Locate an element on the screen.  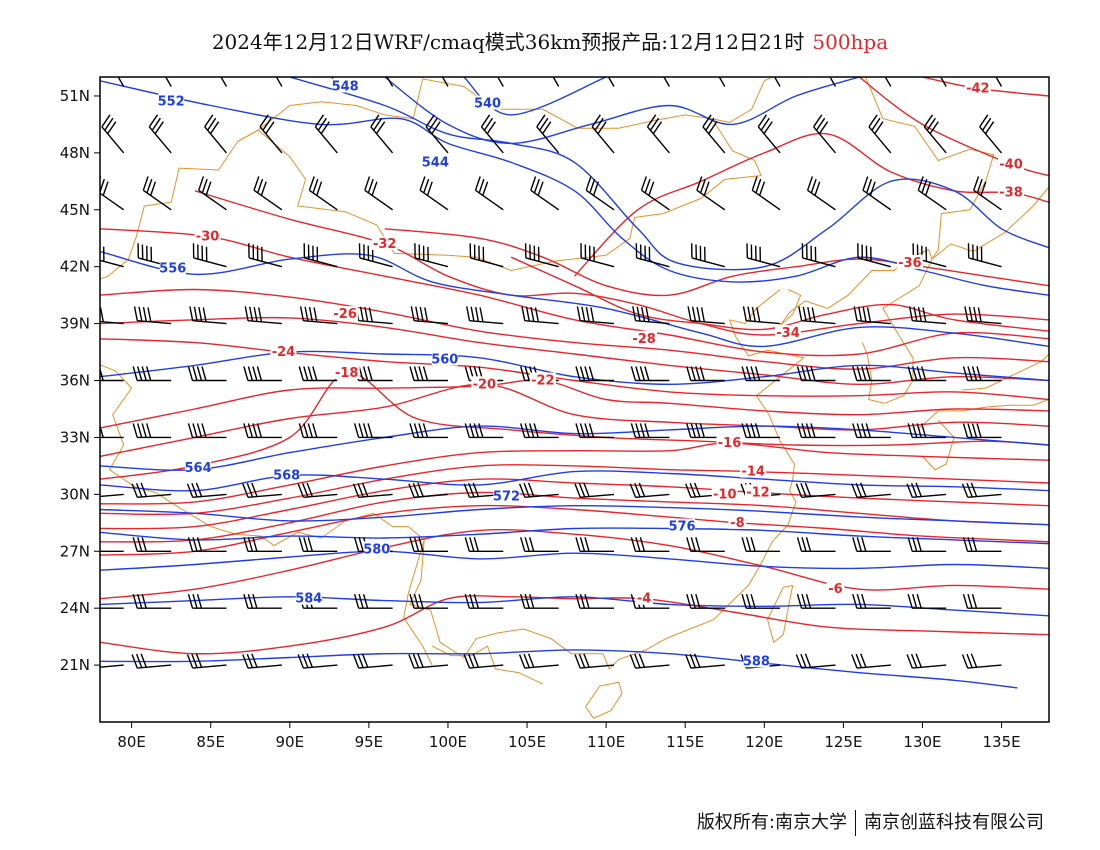
temperature-label: -6 is located at coordinates (835, 589).